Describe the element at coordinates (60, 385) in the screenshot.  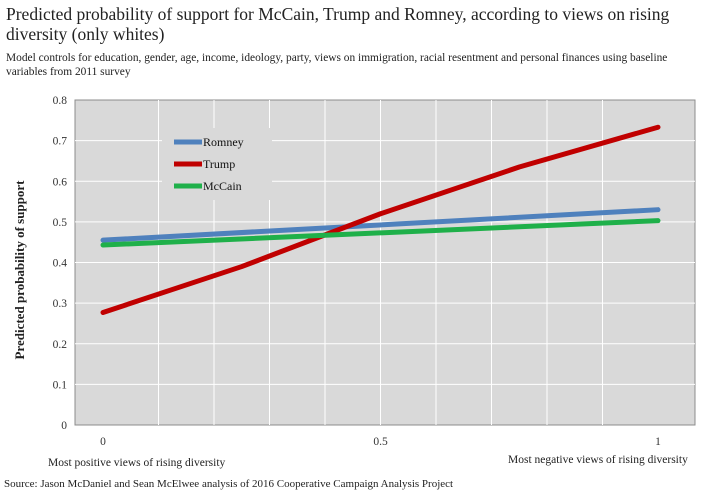
I see `y-tick-label: 0.1` at that location.